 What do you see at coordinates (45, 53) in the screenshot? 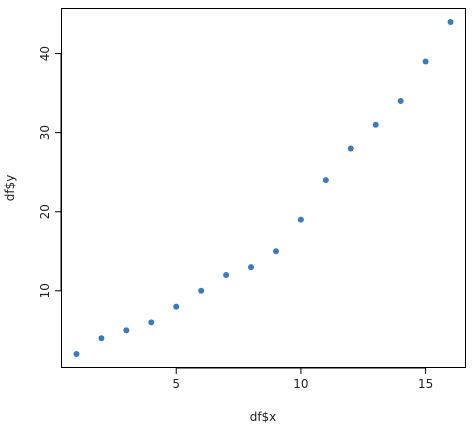
I see `y-tick-label: 40` at bounding box center [45, 53].